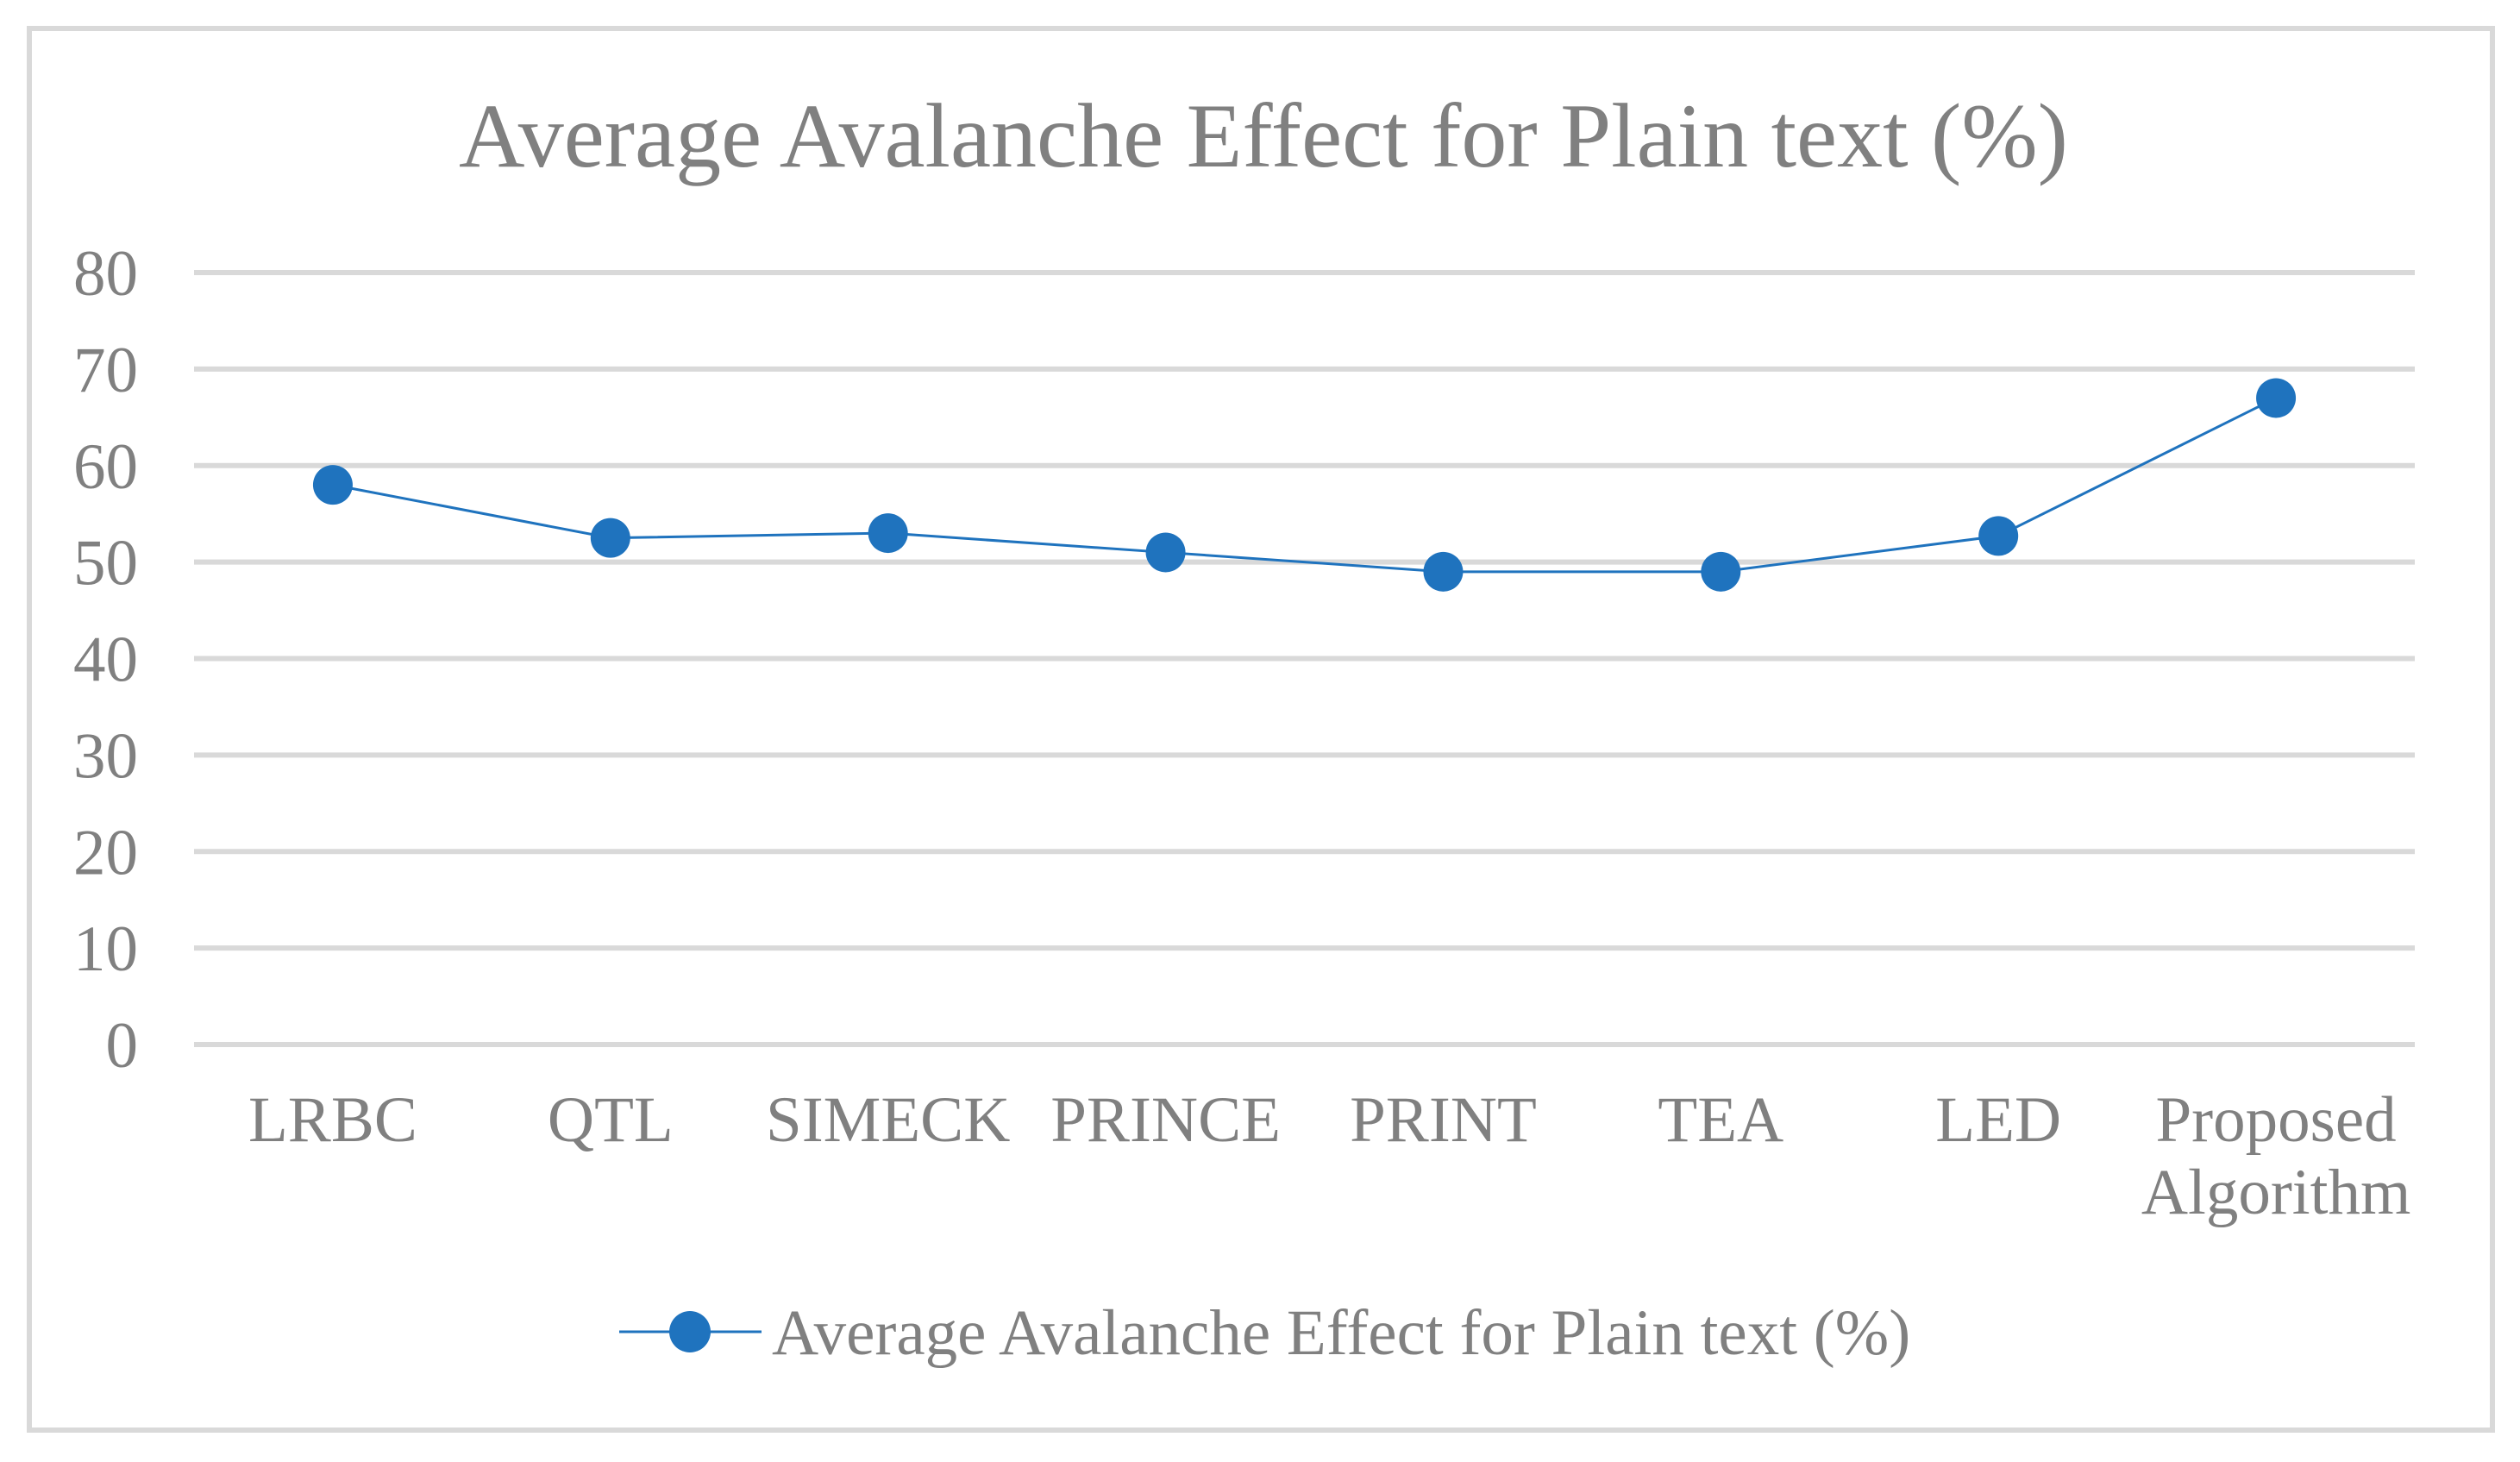 The width and height of the screenshot is (2520, 1462). What do you see at coordinates (690, 1331) in the screenshot?
I see `legend-marker-icon` at bounding box center [690, 1331].